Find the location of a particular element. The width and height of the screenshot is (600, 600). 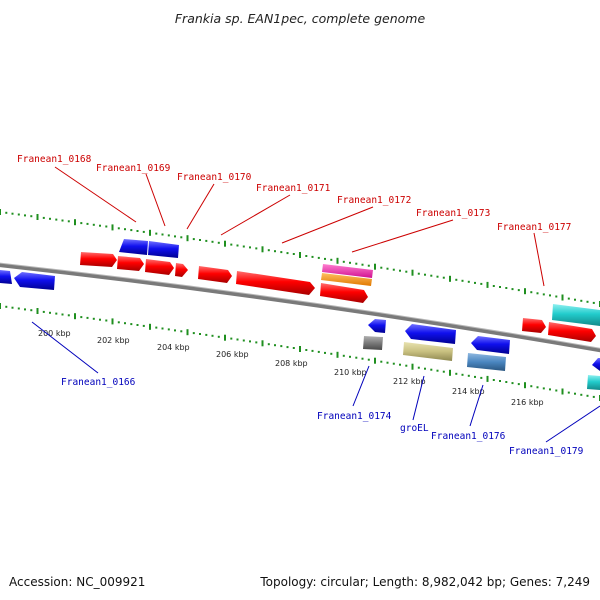

gene-label-groel: groEL is located at coordinates (414, 428).